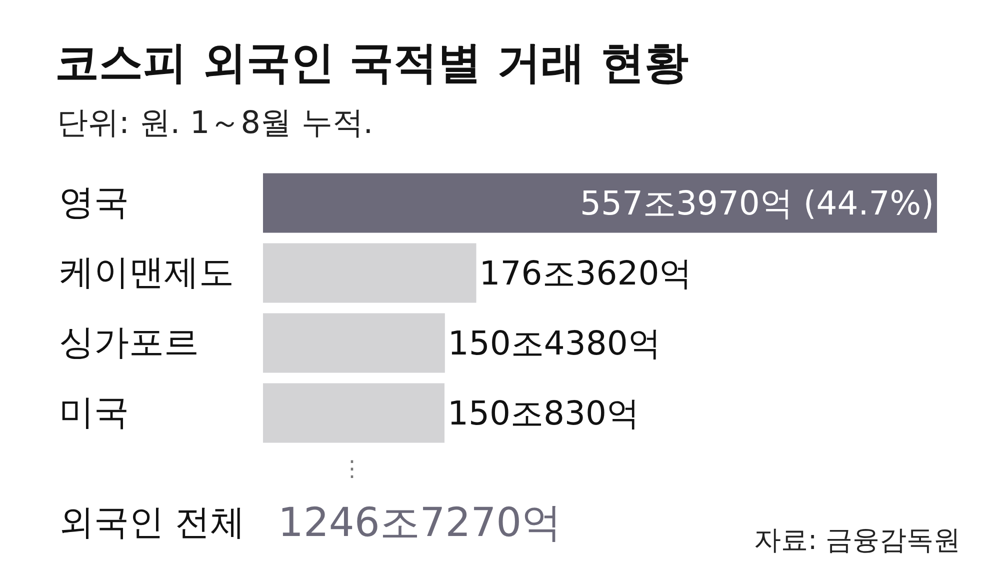 This screenshot has width=1000, height=581. What do you see at coordinates (146, 273) in the screenshot?
I see `y-tick-label: 케이맨제도` at bounding box center [146, 273].